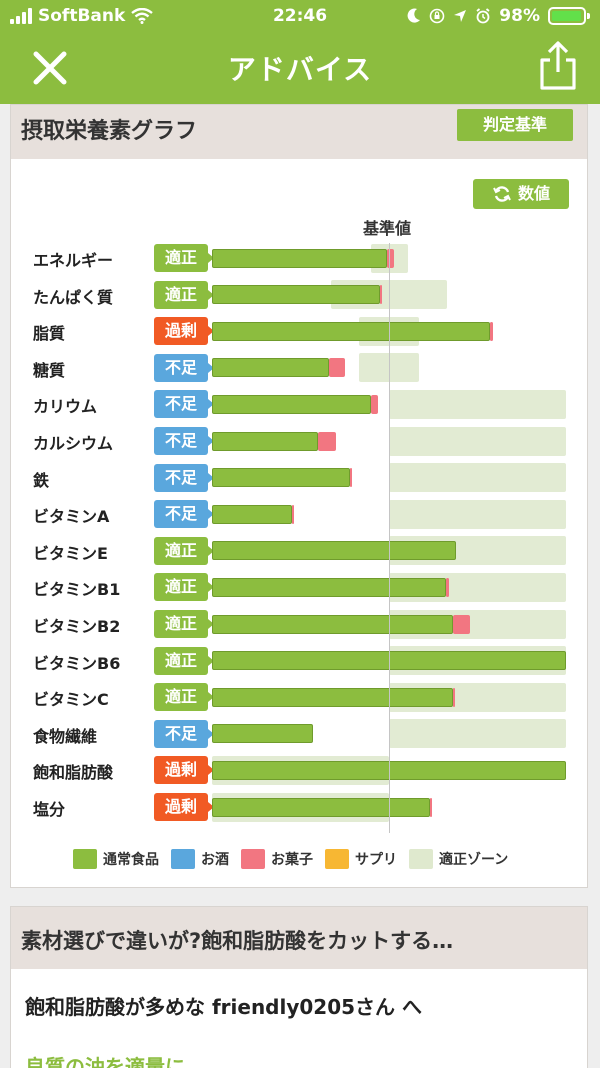 The width and height of the screenshot is (600, 1068). I want to click on battery-icon, so click(569, 16).